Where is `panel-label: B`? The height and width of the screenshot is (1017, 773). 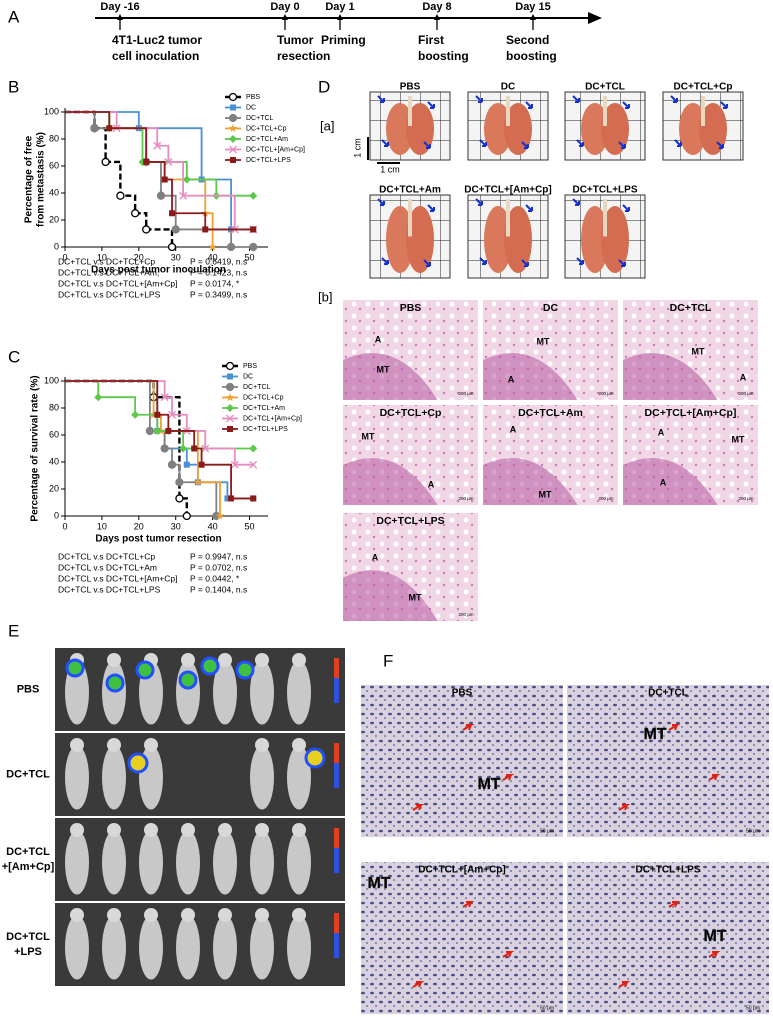 panel-label: B is located at coordinates (13, 86).